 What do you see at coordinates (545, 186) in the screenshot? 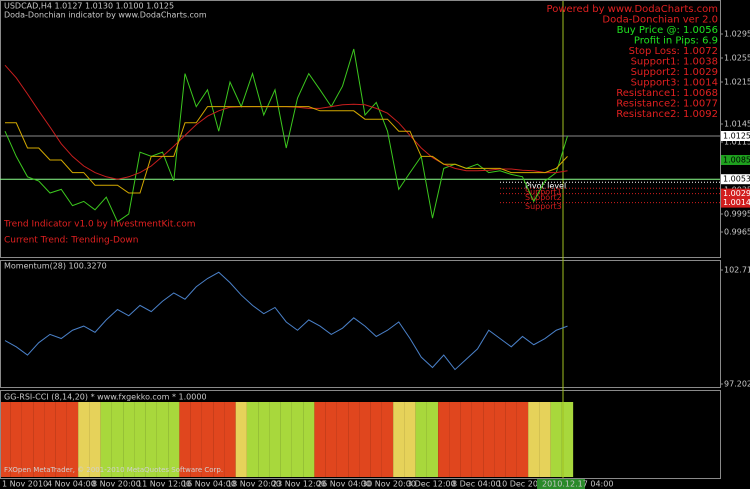
I see `level-label: Pivot level` at bounding box center [545, 186].